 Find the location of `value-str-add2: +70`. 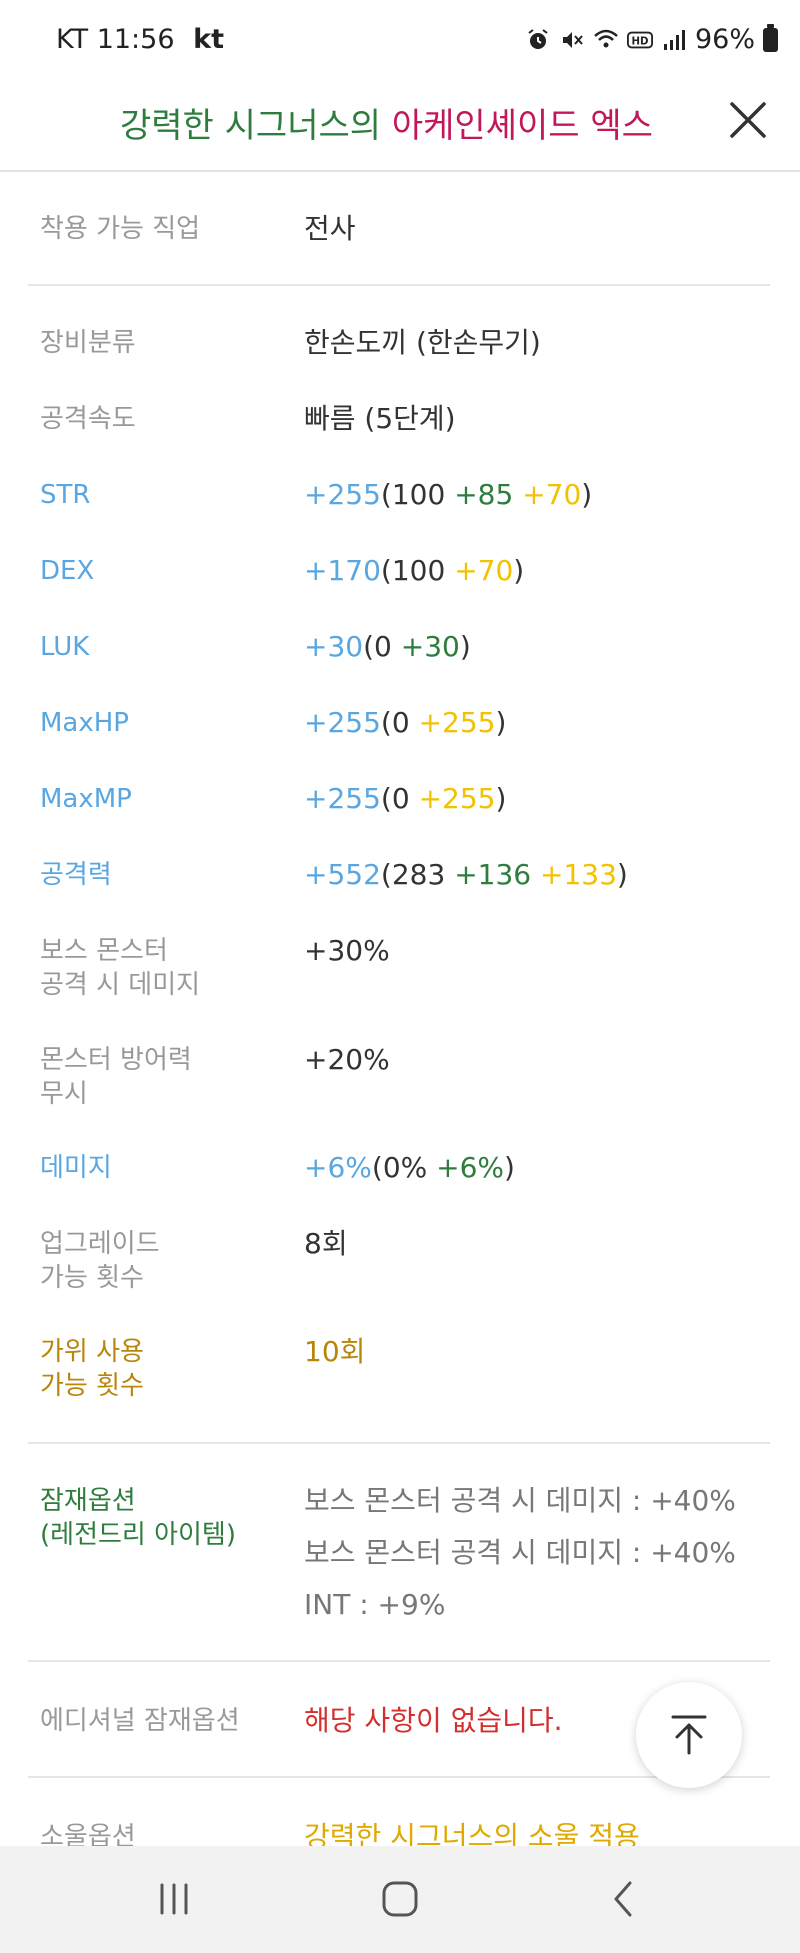

value-str-add2: +70 is located at coordinates (552, 494).